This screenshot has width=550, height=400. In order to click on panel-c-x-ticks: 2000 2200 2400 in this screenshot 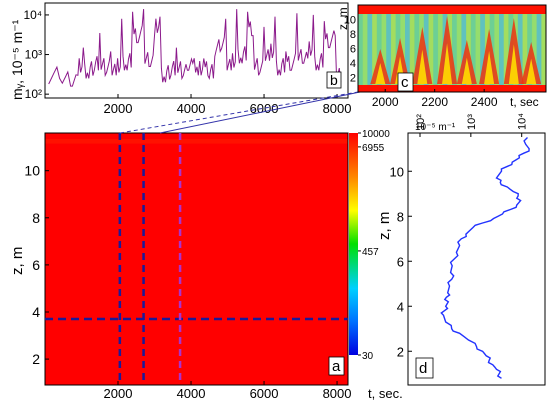, I will do `click(435, 99)`.